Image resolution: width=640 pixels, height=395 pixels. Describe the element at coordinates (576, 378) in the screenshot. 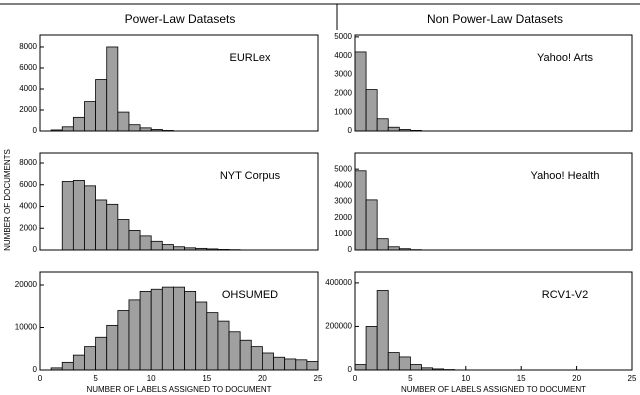

I see `x-tick-label: 20` at that location.